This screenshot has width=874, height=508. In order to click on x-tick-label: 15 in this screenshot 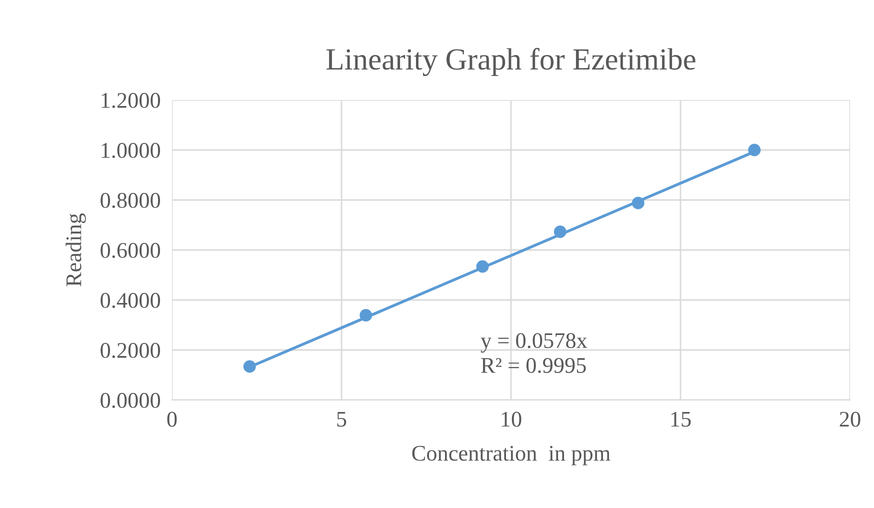, I will do `click(681, 419)`.